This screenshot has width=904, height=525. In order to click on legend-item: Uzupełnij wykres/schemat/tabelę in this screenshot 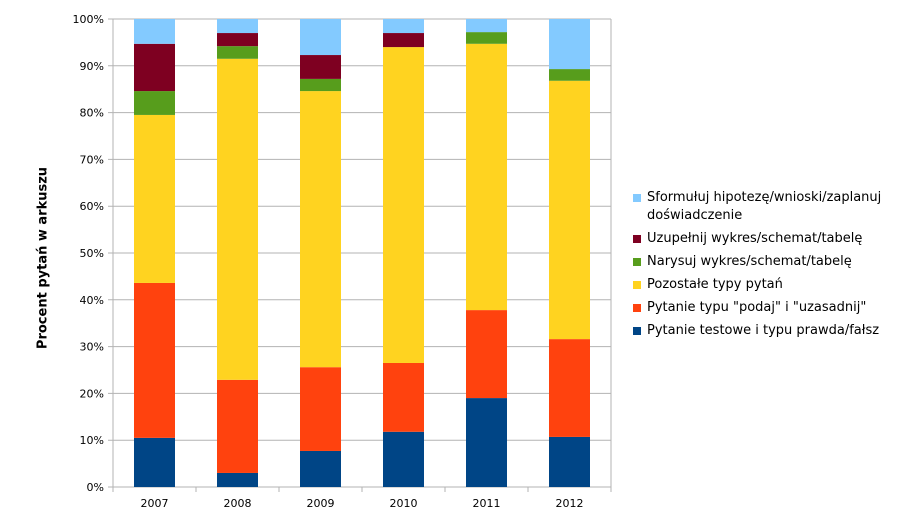, I will do `click(768, 239)`.